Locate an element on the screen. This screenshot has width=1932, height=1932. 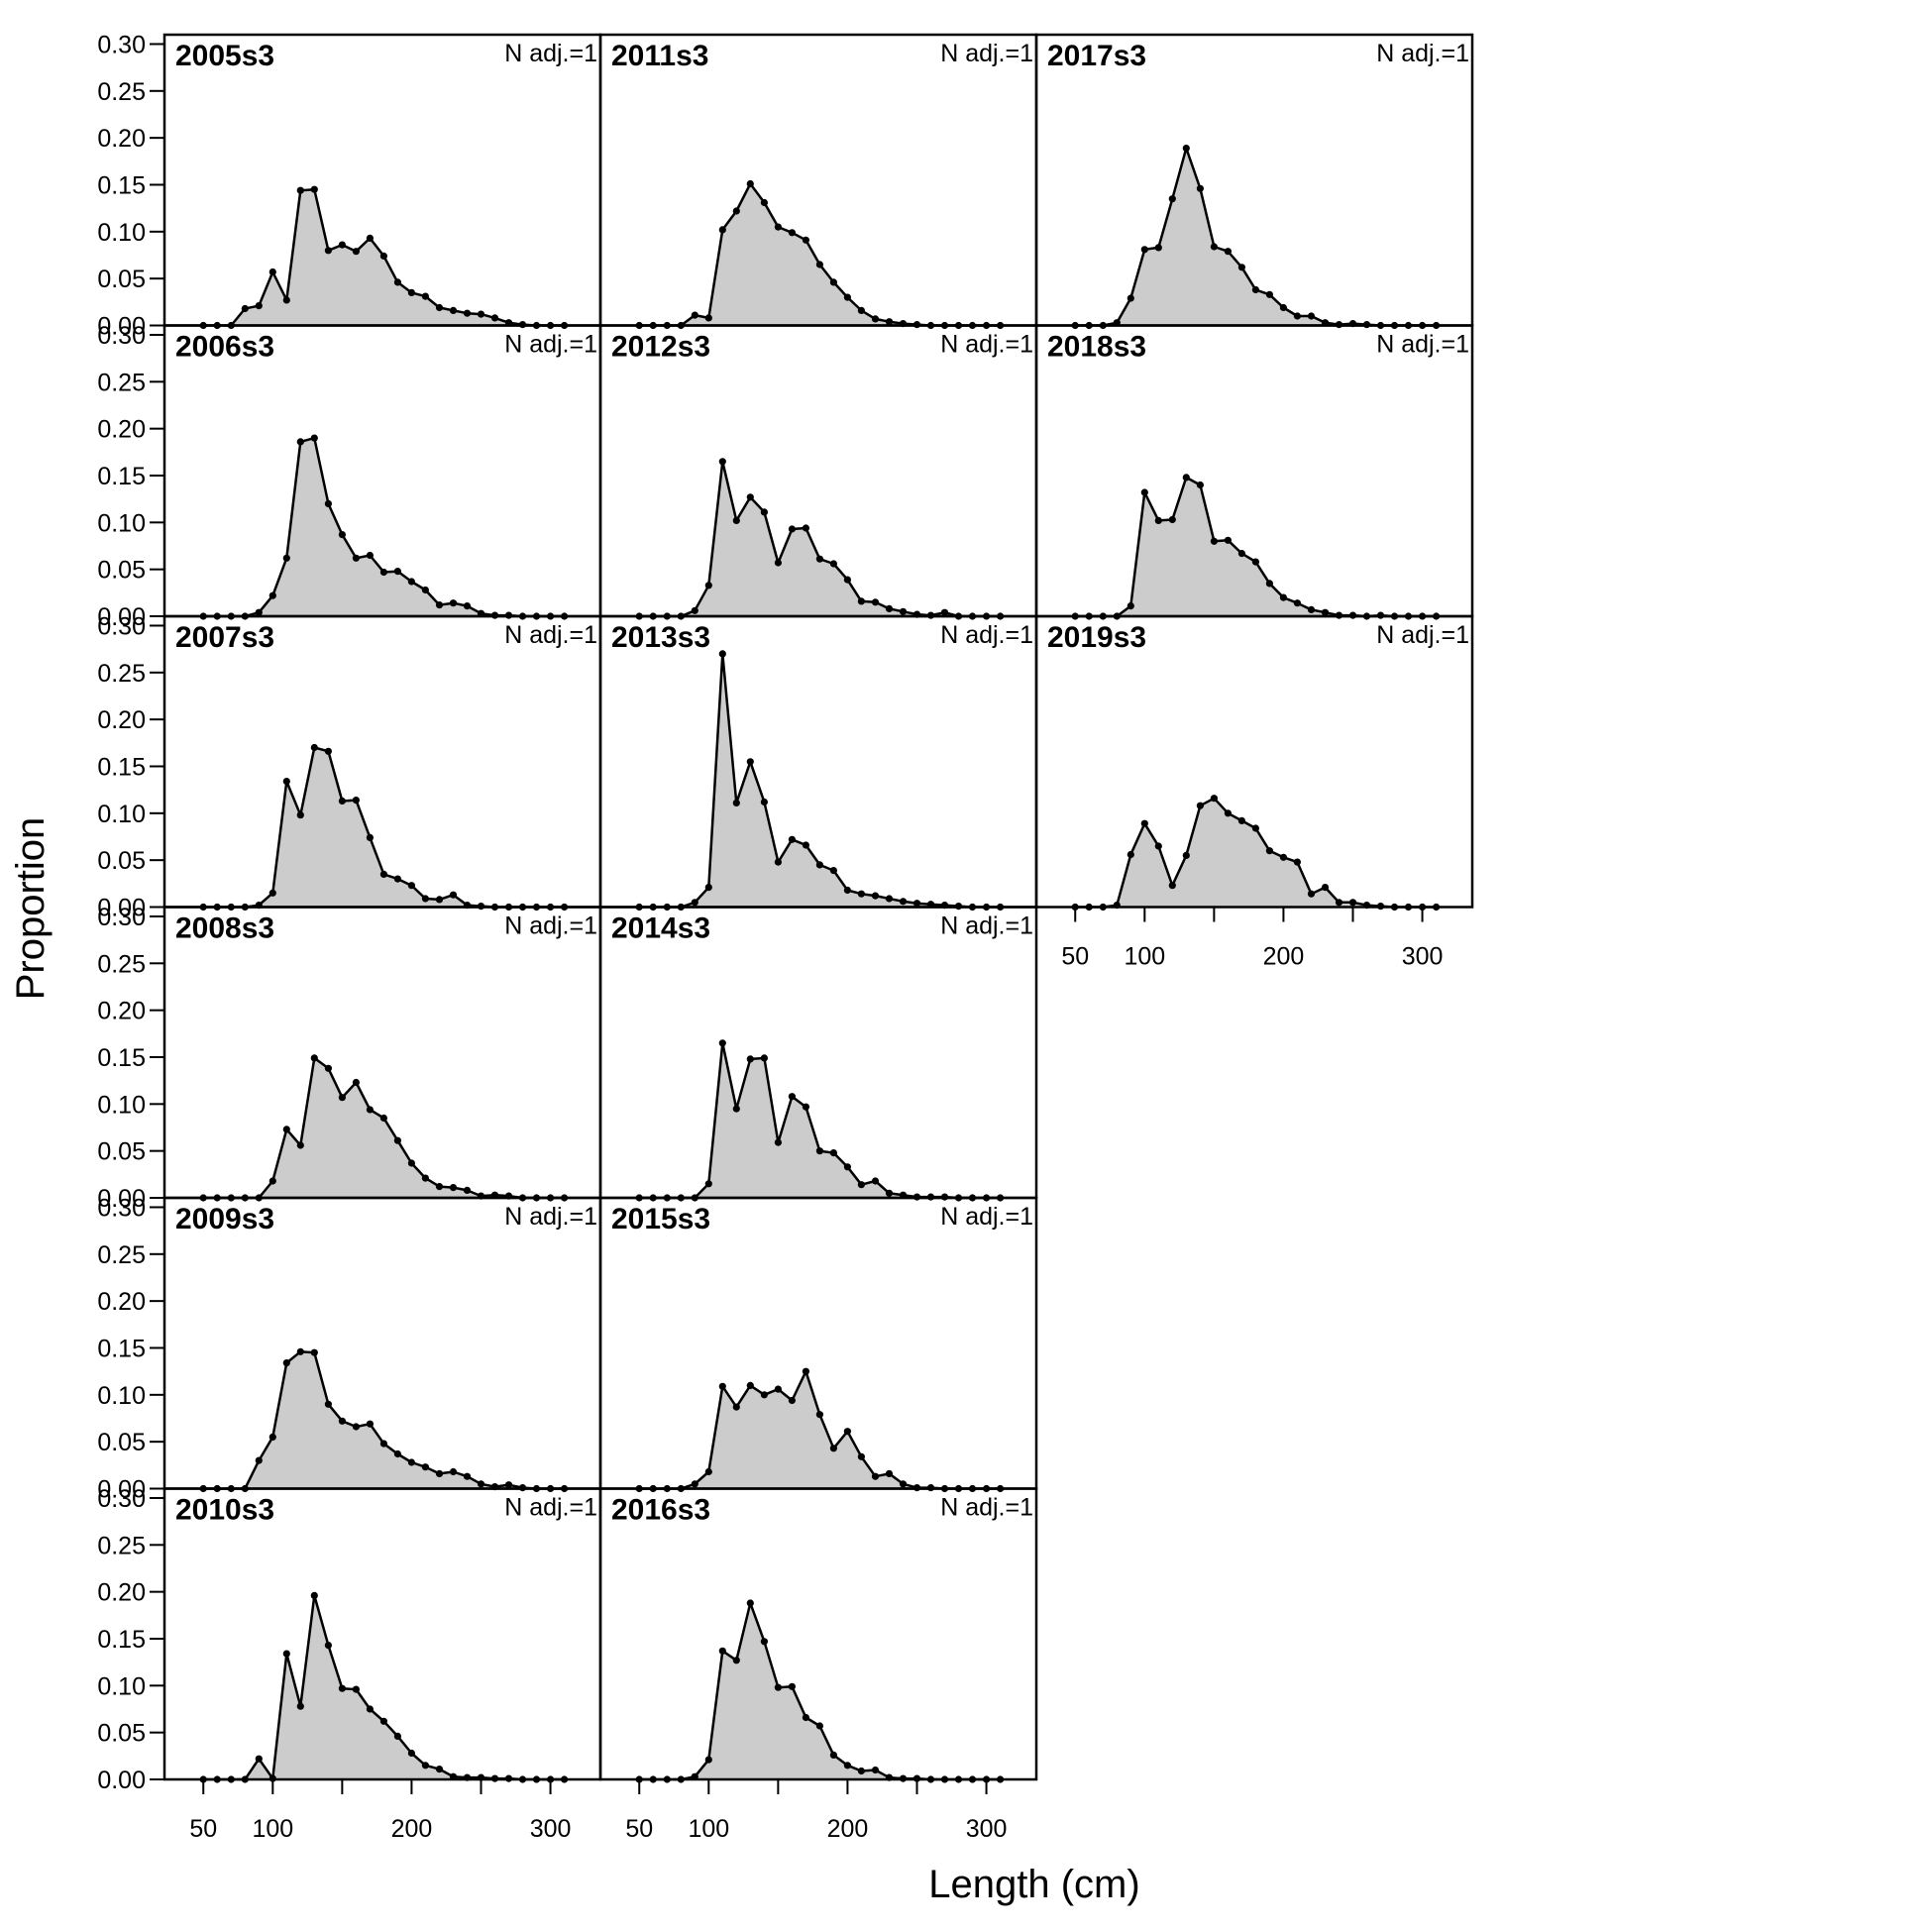
y-tick-label-2010s3-4: 0.20 is located at coordinates (121, 1593).